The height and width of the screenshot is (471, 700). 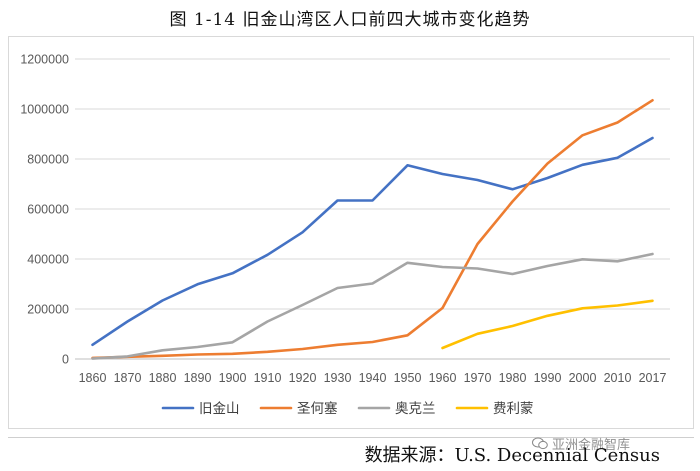 I want to click on x-tick-label: 1910, so click(x=268, y=378).